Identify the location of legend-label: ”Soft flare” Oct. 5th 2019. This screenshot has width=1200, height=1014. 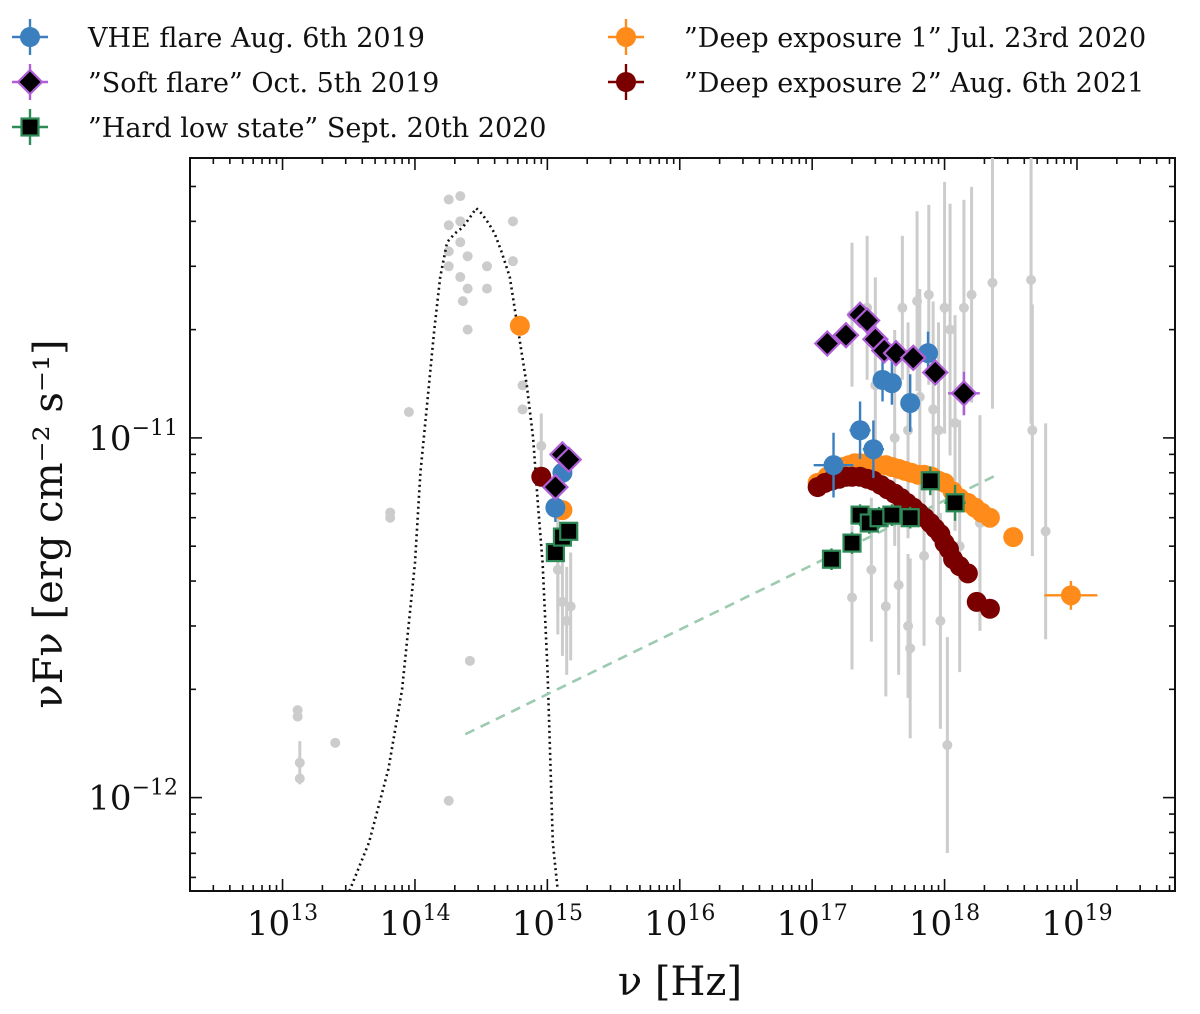
(263, 83).